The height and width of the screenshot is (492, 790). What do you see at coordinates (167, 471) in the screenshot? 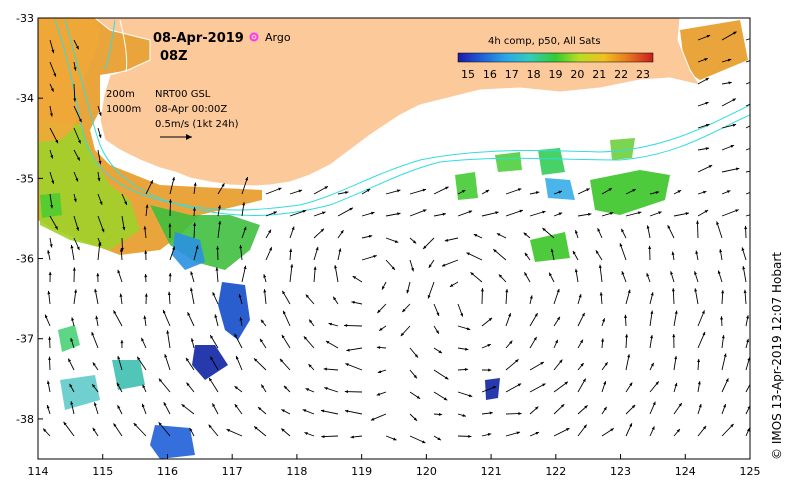
I see `x-tick-label: 116` at bounding box center [167, 471].